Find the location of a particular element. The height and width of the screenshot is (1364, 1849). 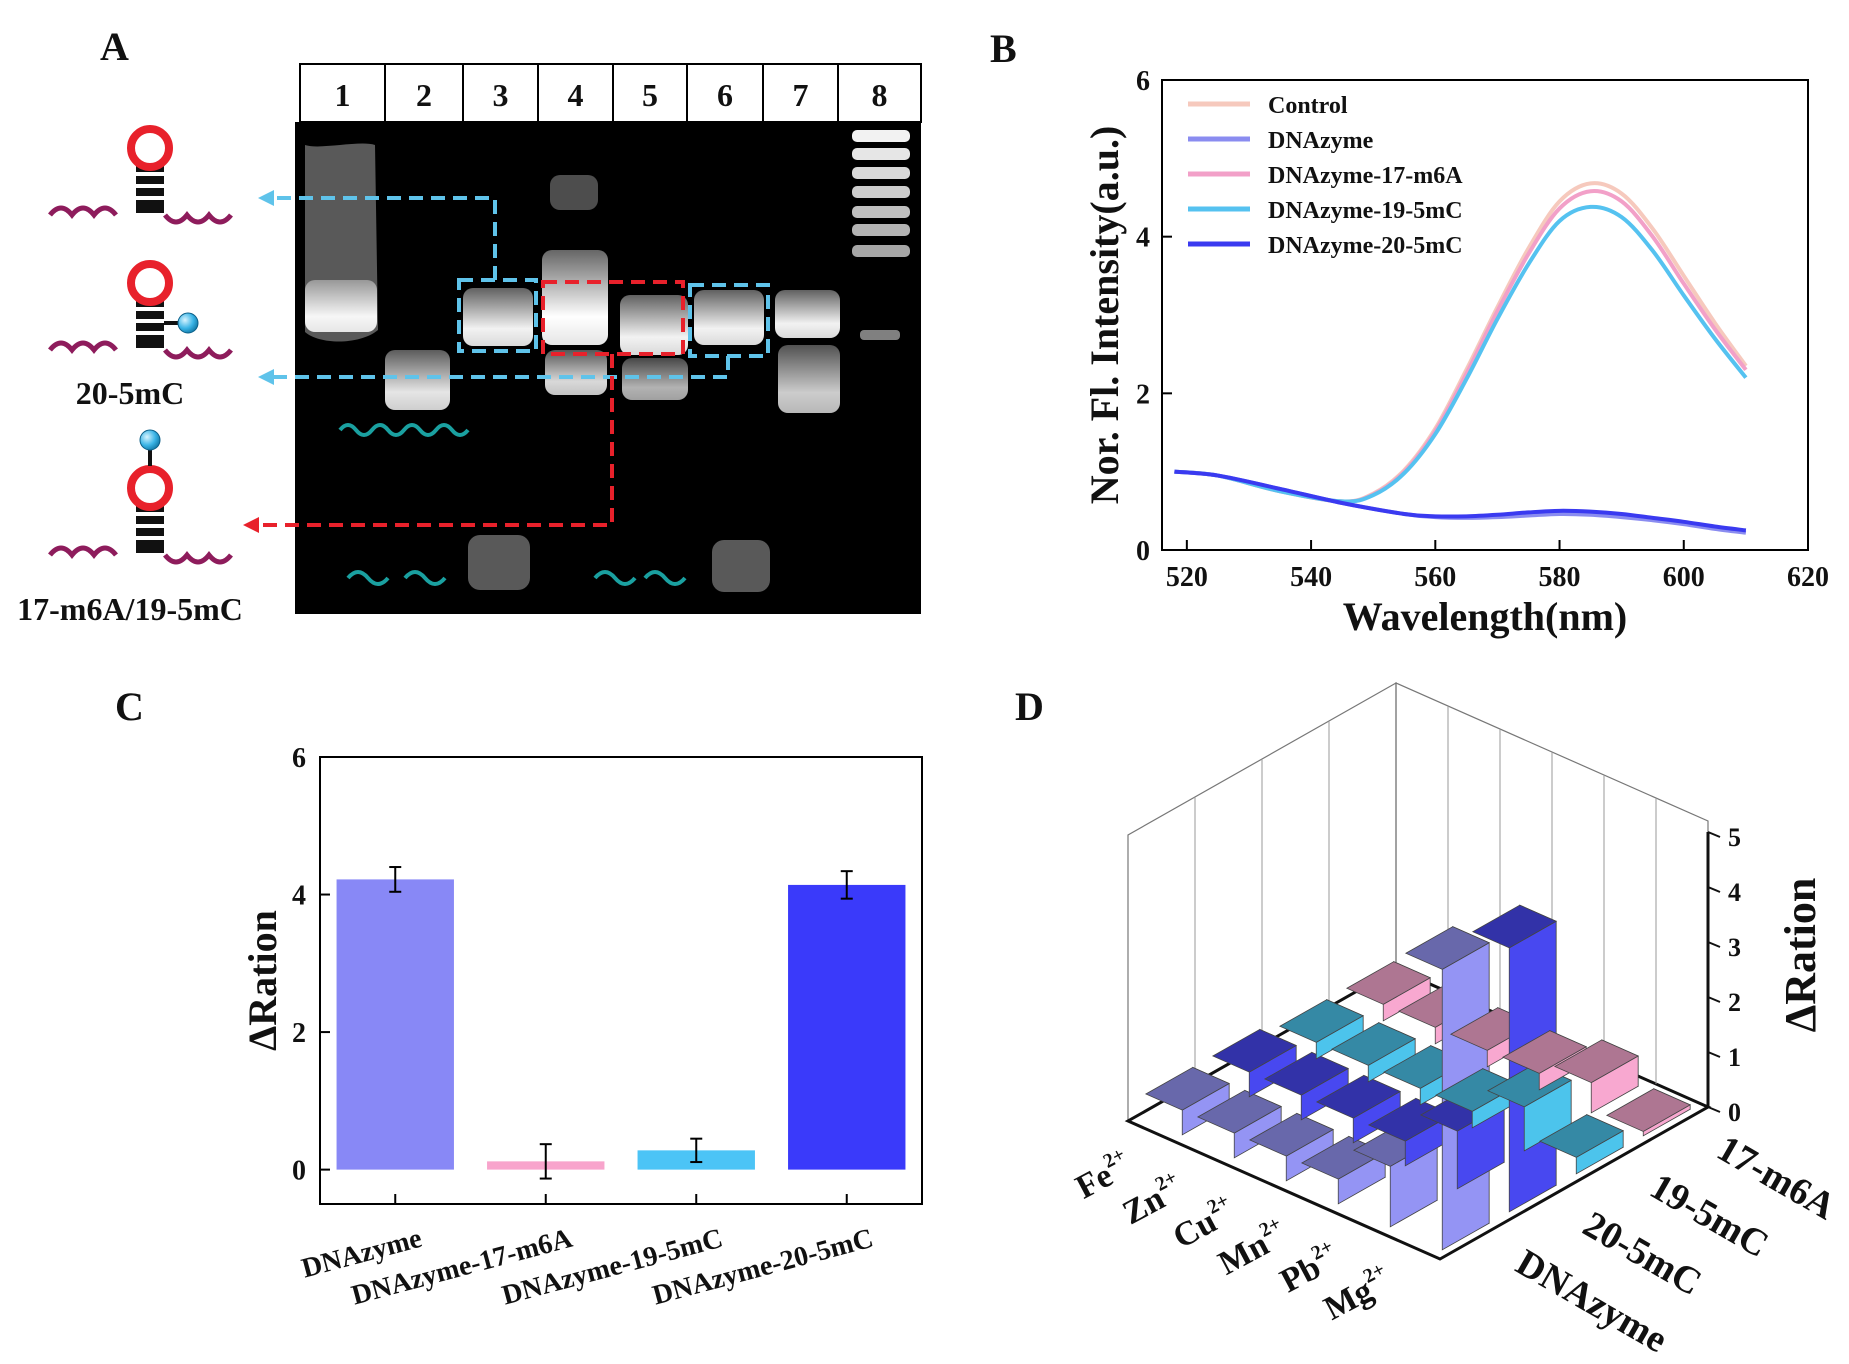

panel-label-a: A is located at coordinates (114, 46).